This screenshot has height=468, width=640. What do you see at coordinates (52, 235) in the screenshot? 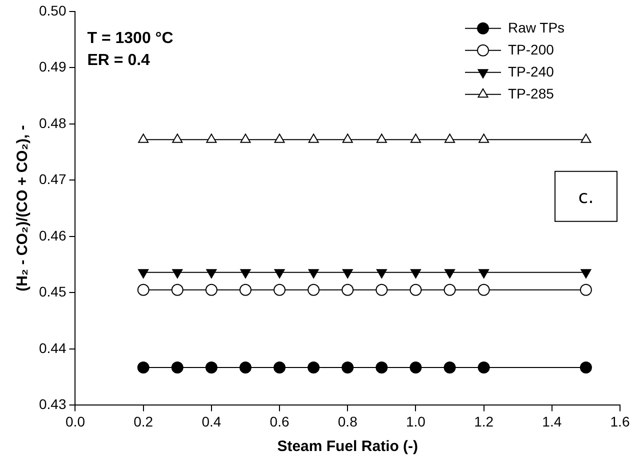
I see `y-tick-label: 0.46` at bounding box center [52, 235].